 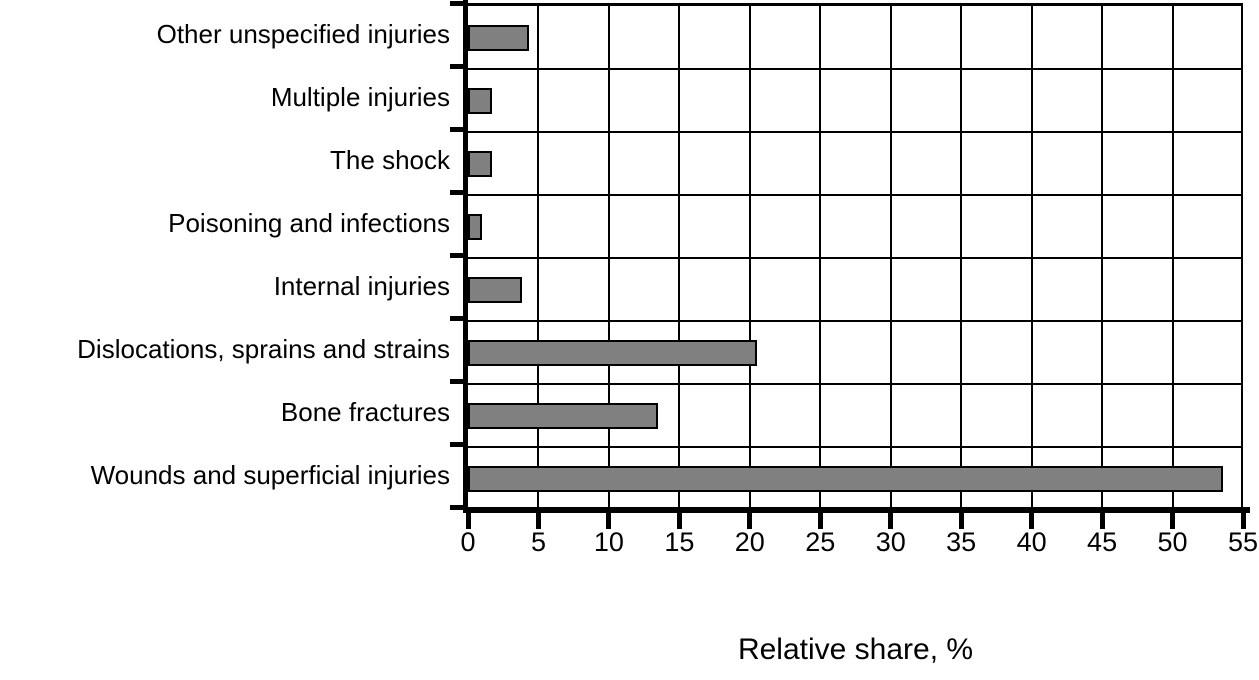 I want to click on x-axis-line, so click(x=856, y=510).